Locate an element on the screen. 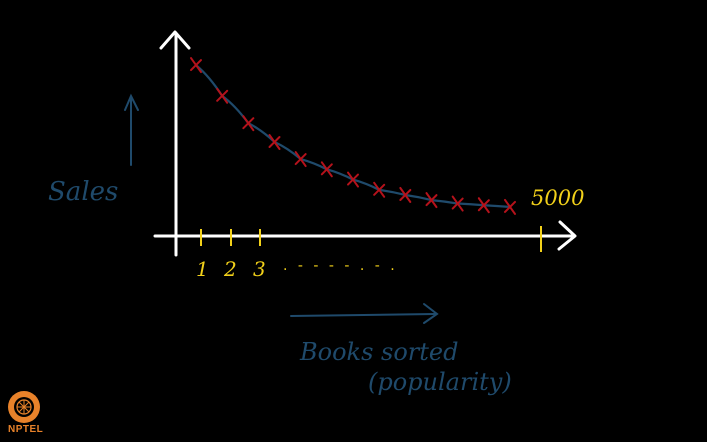 Image resolution: width=707 pixels, height=442 pixels. y-axis-label: Sales is located at coordinates (83, 192).